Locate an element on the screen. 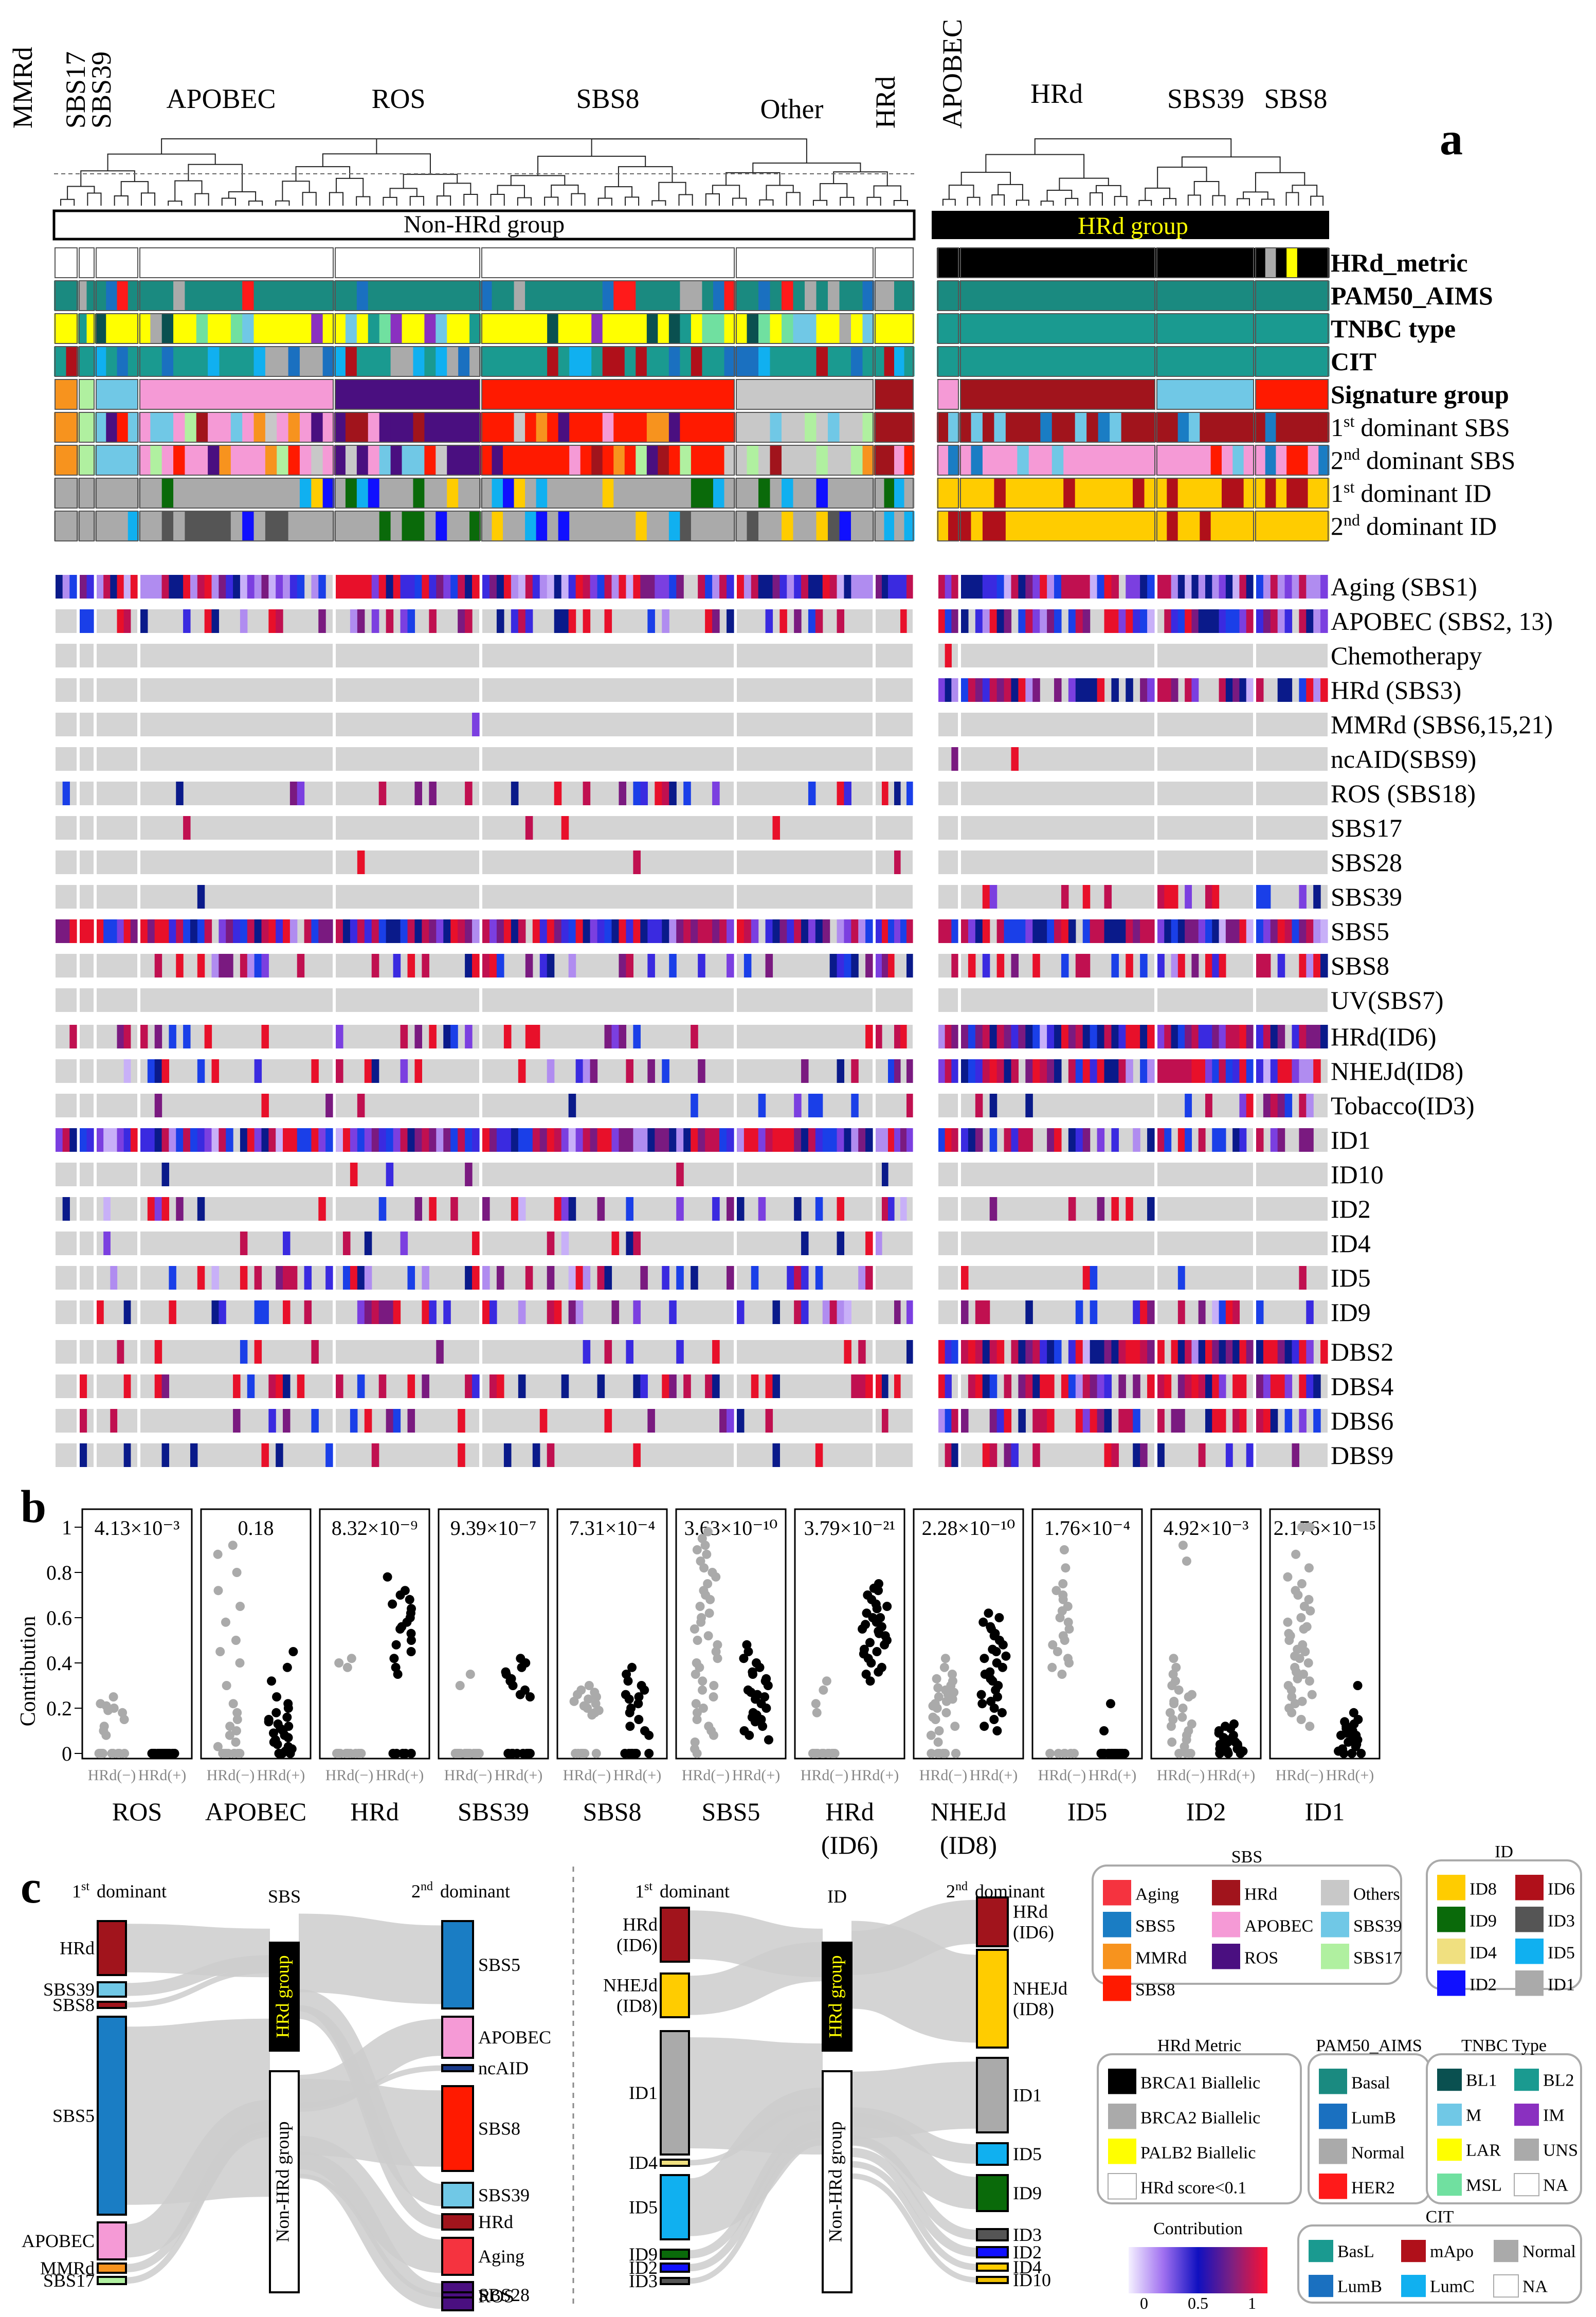  cluster-label: SBS39 is located at coordinates (101, 90).